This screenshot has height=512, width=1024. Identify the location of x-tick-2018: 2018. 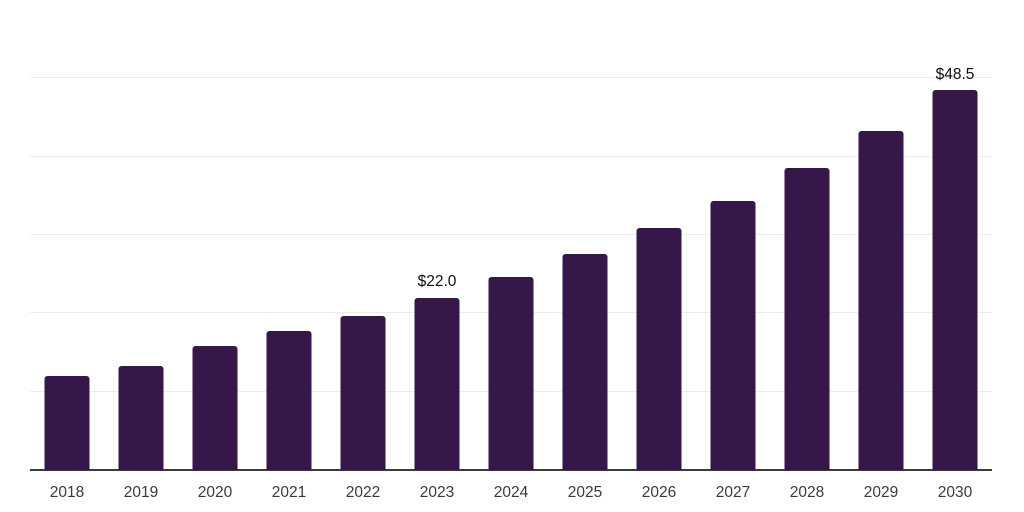
(67, 492).